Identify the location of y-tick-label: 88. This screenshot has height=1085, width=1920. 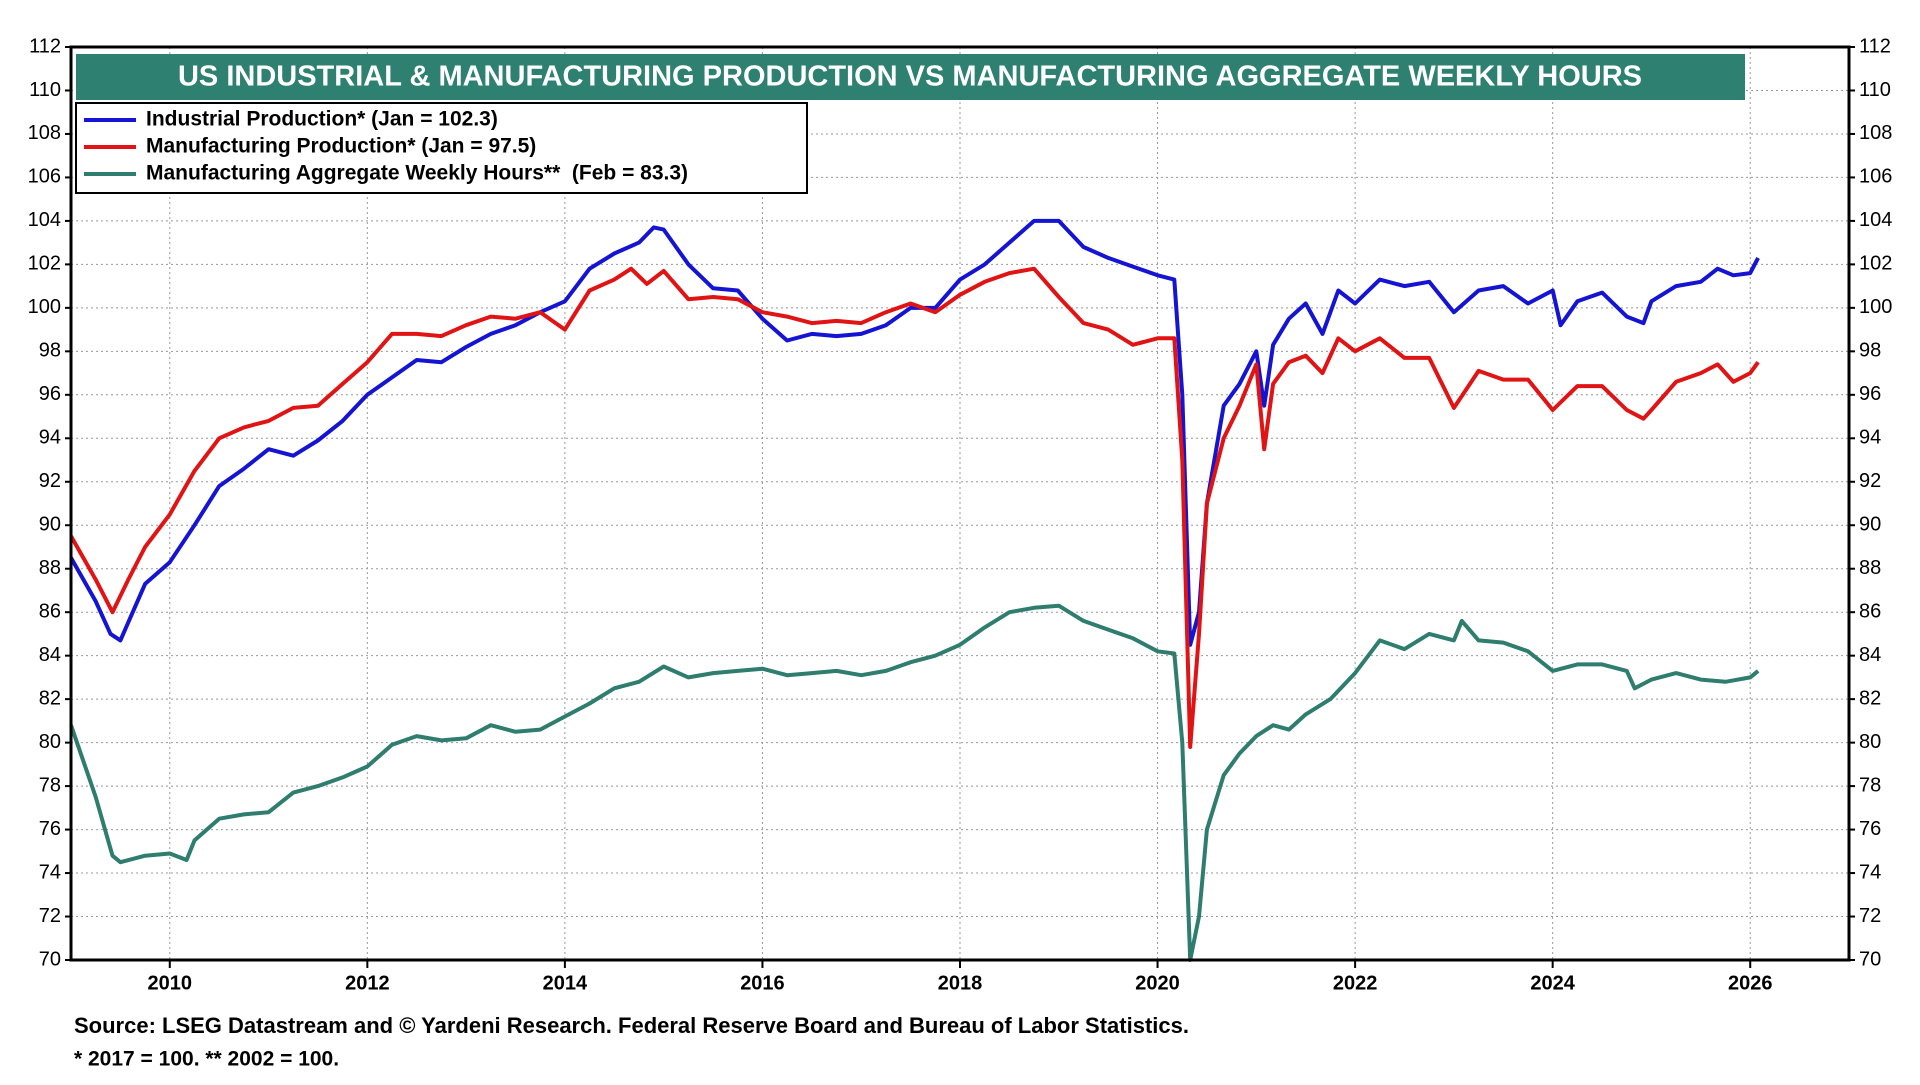
(50, 568).